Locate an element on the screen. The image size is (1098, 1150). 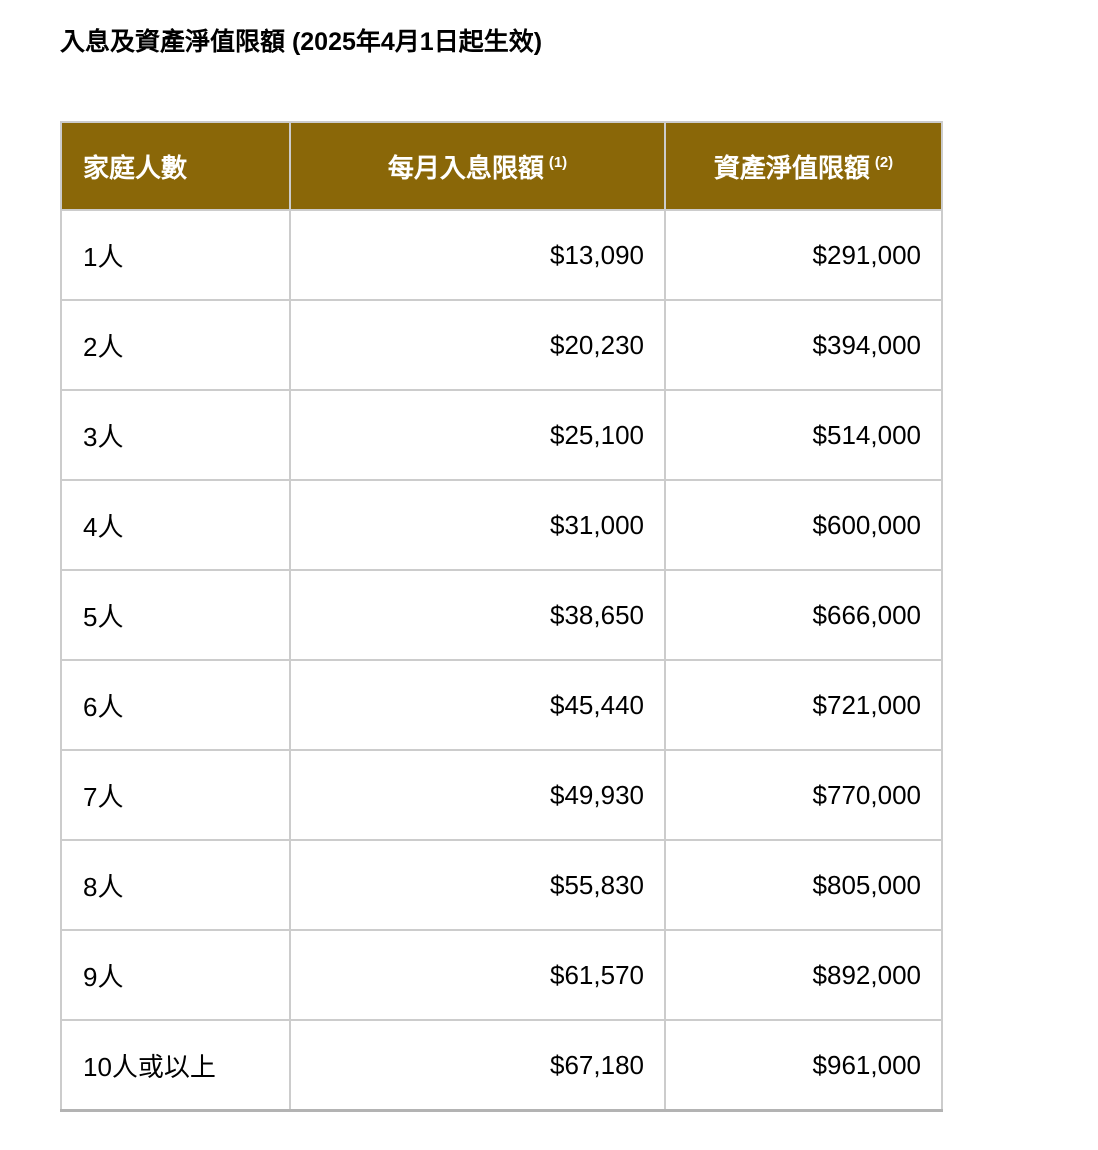
table-row: 1人 $13,090 $291,000 is located at coordinates (501, 255).